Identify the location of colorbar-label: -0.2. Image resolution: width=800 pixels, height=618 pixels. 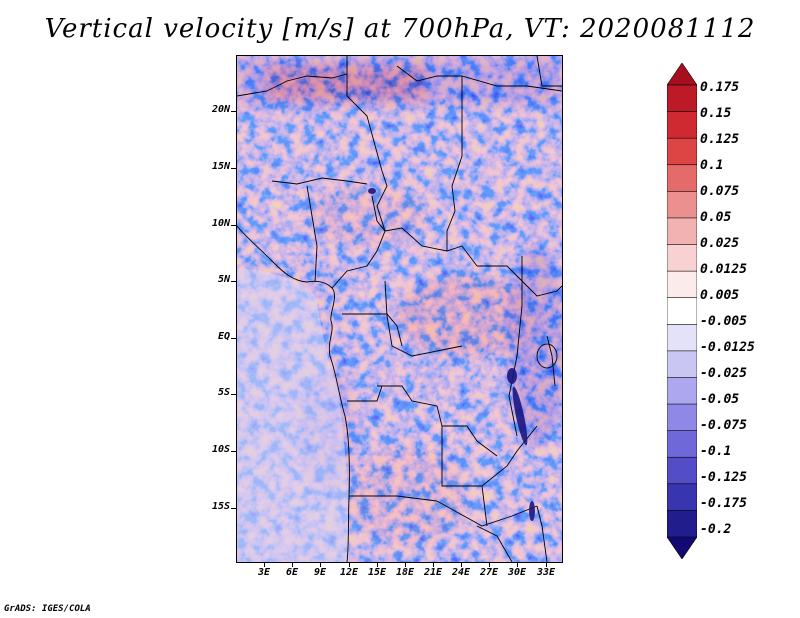
(716, 529).